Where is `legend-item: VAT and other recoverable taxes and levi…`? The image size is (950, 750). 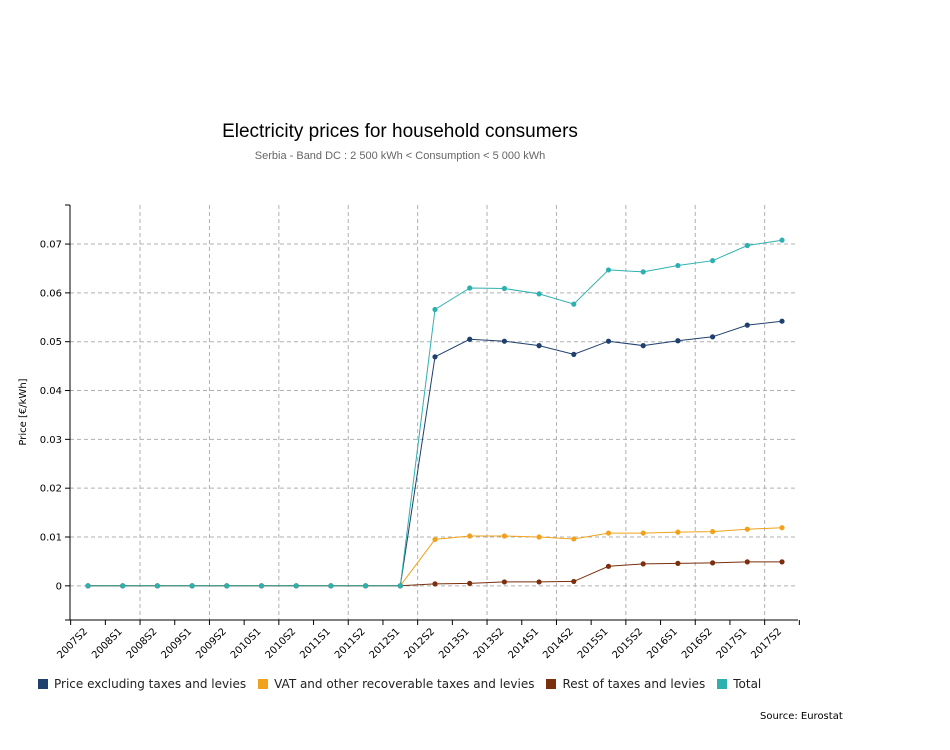 legend-item: VAT and other recoverable taxes and levi… is located at coordinates (396, 684).